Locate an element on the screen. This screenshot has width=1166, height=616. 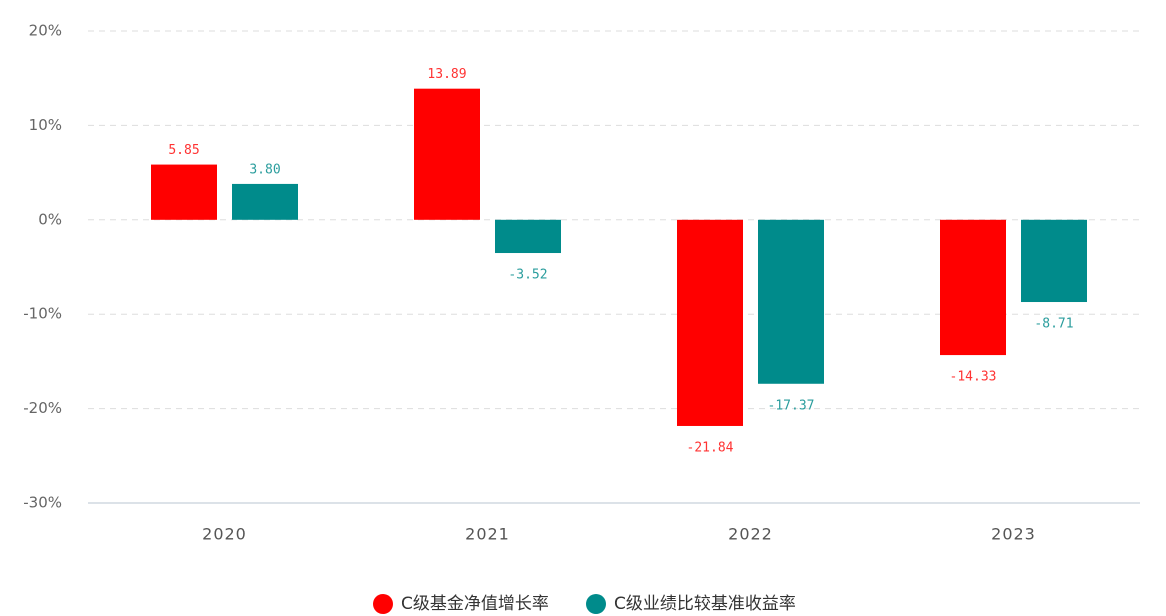
y-tick-label: 10% is located at coordinates (45, 125).